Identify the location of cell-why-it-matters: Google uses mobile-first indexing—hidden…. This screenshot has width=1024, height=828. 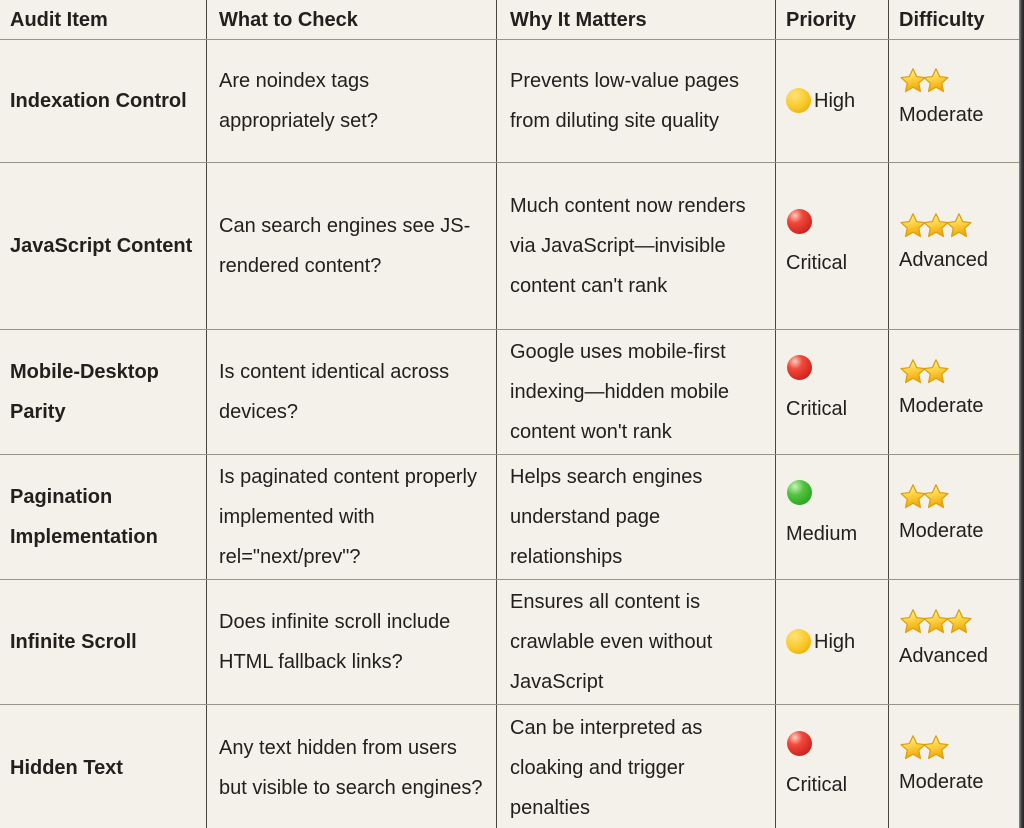
(636, 392).